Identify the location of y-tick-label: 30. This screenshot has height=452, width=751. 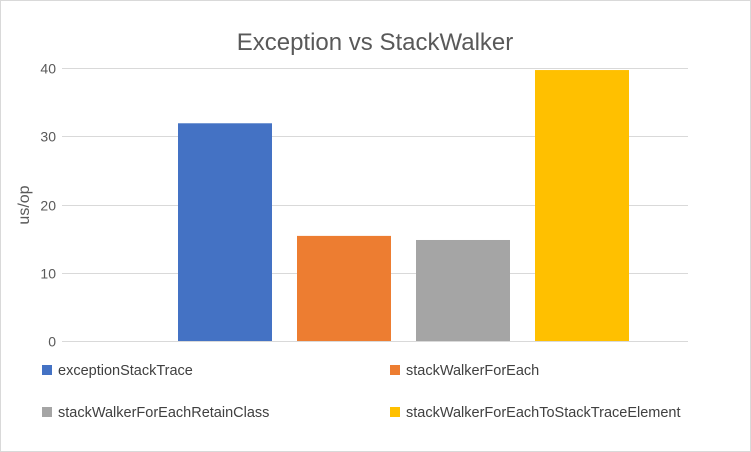
(48, 137).